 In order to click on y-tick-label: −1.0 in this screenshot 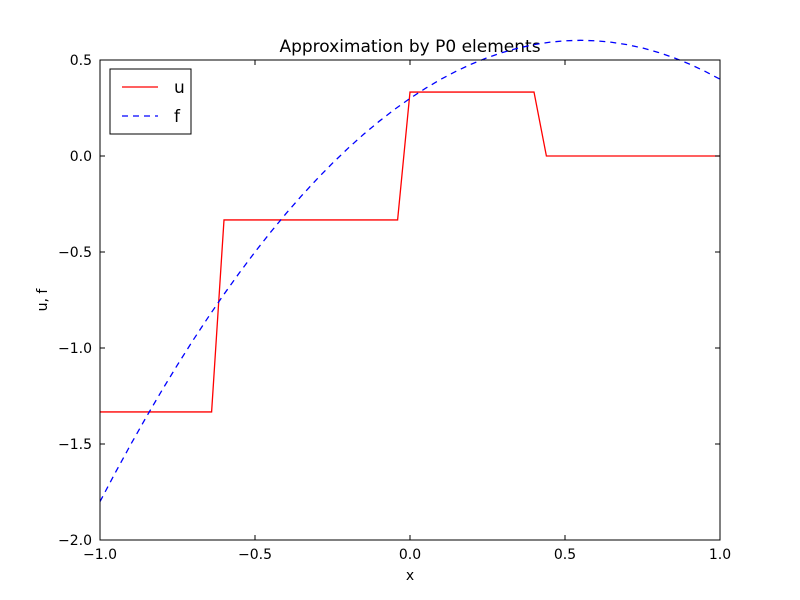, I will do `click(75, 349)`.